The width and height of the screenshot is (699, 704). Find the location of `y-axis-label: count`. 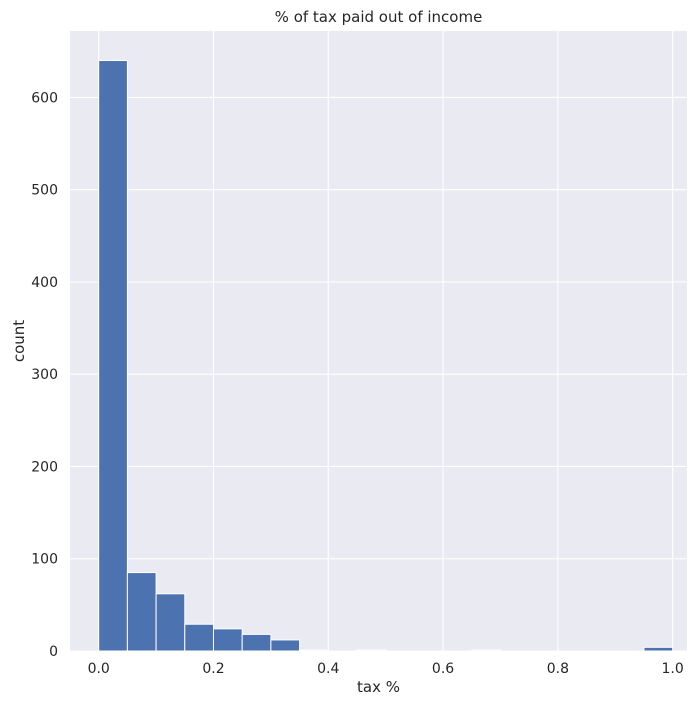

y-axis-label: count is located at coordinates (19, 341).